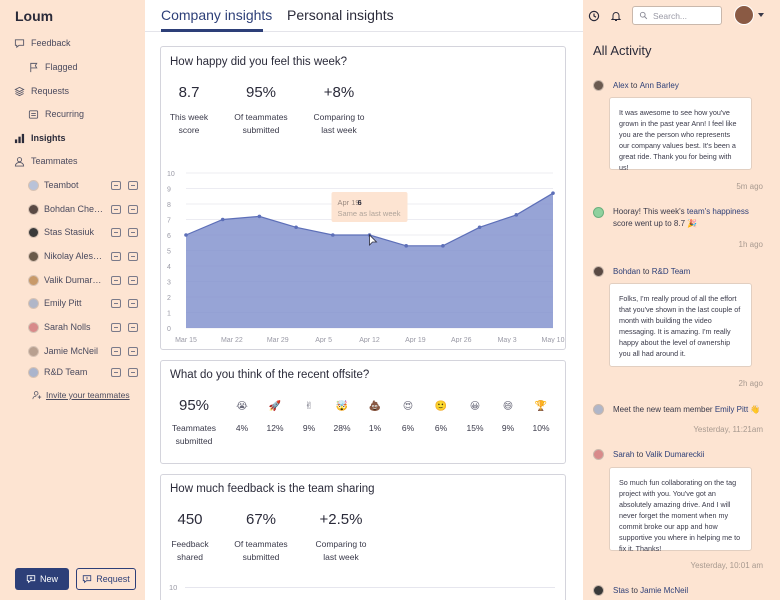 The height and width of the screenshot is (600, 780). What do you see at coordinates (194, 422) in the screenshot?
I see `stat-submitted: 95% Teammates submitted` at bounding box center [194, 422].